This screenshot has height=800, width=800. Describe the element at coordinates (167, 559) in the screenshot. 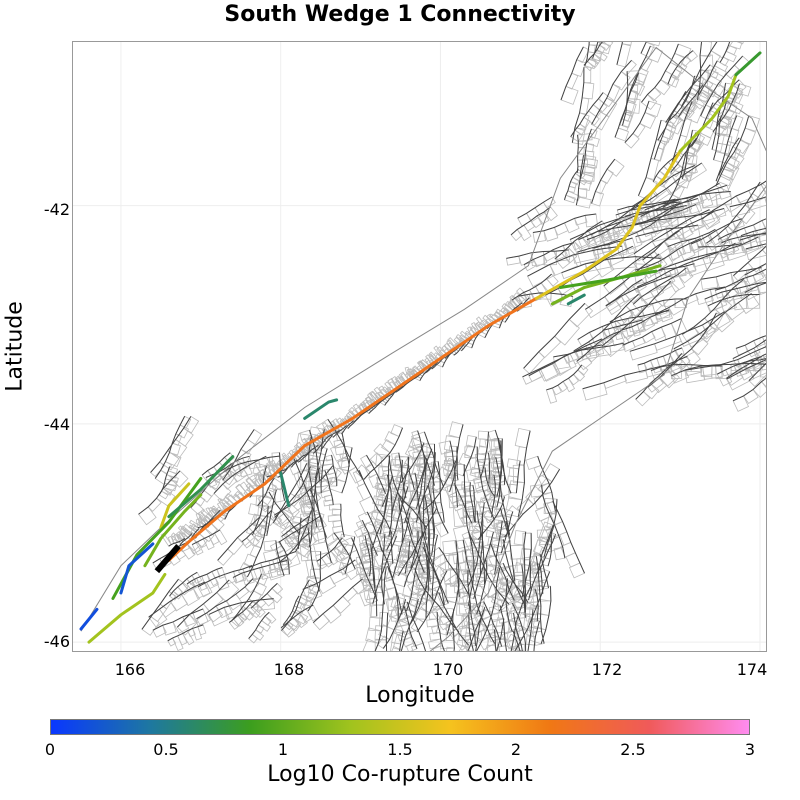

I see `source-fault-layer` at that location.